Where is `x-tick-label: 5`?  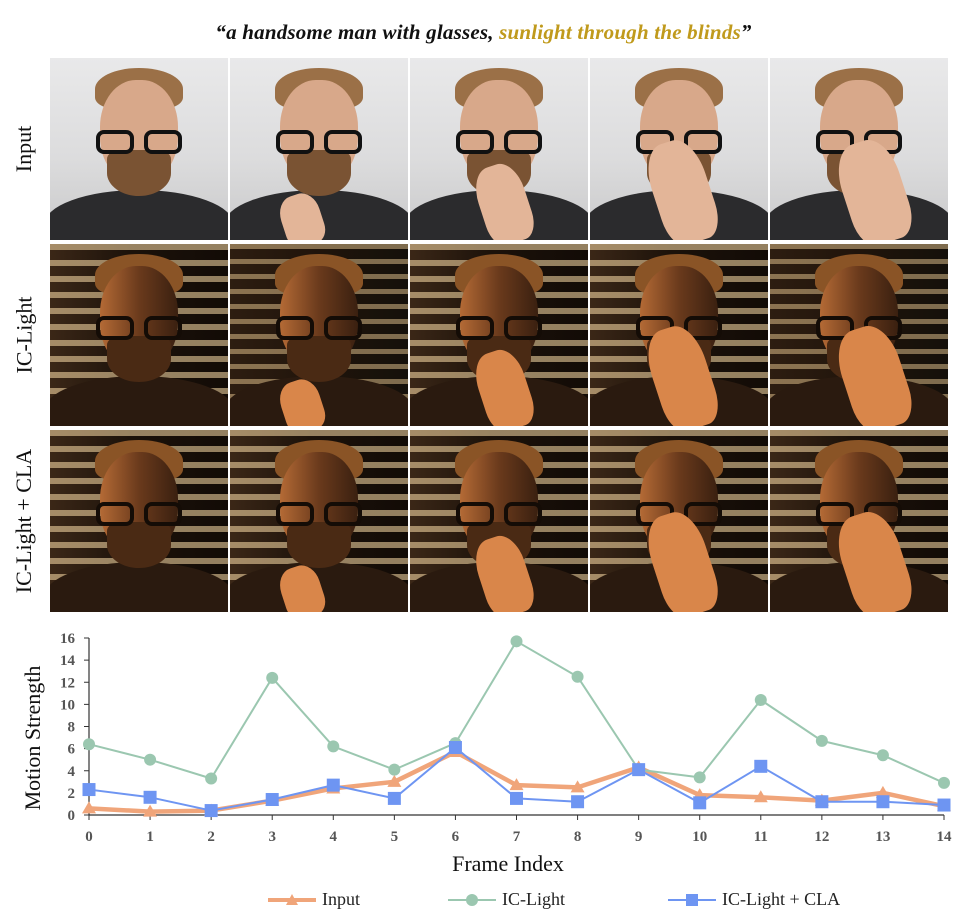 x-tick-label: 5 is located at coordinates (395, 837).